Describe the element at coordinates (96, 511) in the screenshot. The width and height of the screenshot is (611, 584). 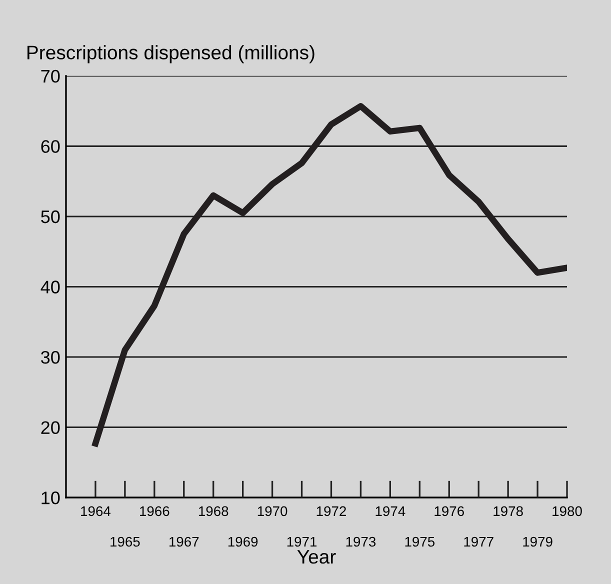
I see `x-tick-label: 1964` at that location.